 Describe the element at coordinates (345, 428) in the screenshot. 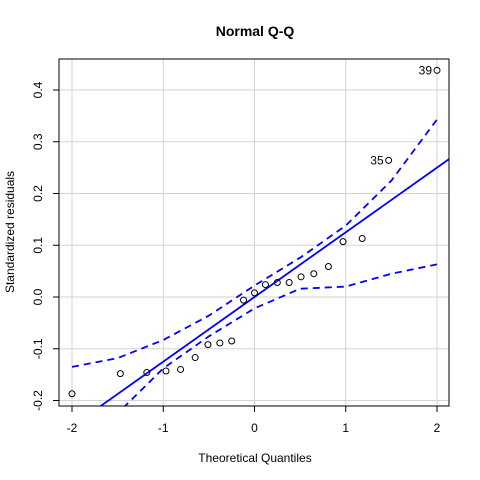

I see `x-tick-label-3: 1` at that location.